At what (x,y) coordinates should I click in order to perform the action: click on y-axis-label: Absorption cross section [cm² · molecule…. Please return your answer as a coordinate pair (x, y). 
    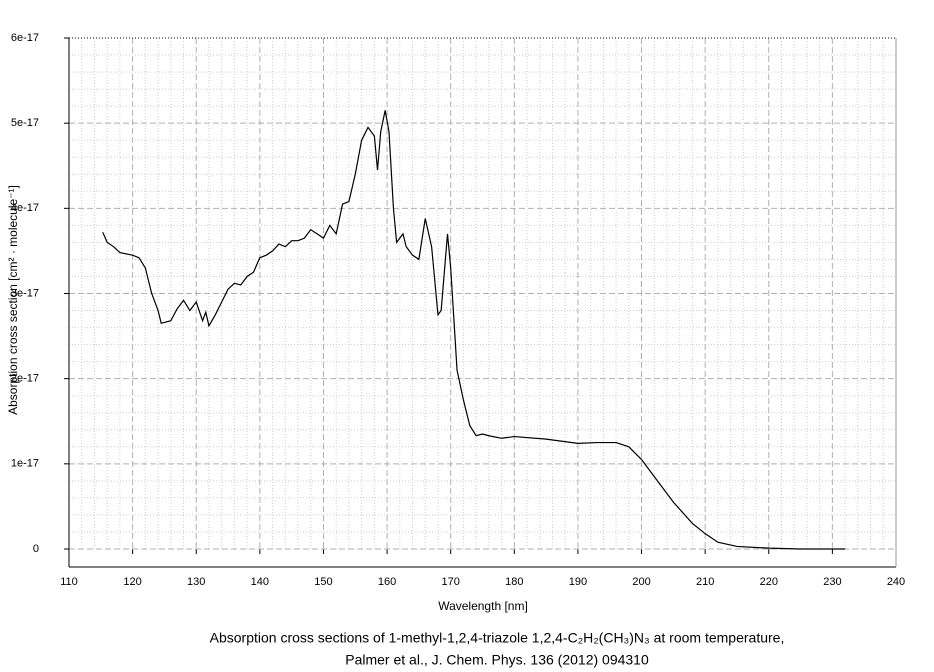
    Looking at the image, I should click on (13, 300).